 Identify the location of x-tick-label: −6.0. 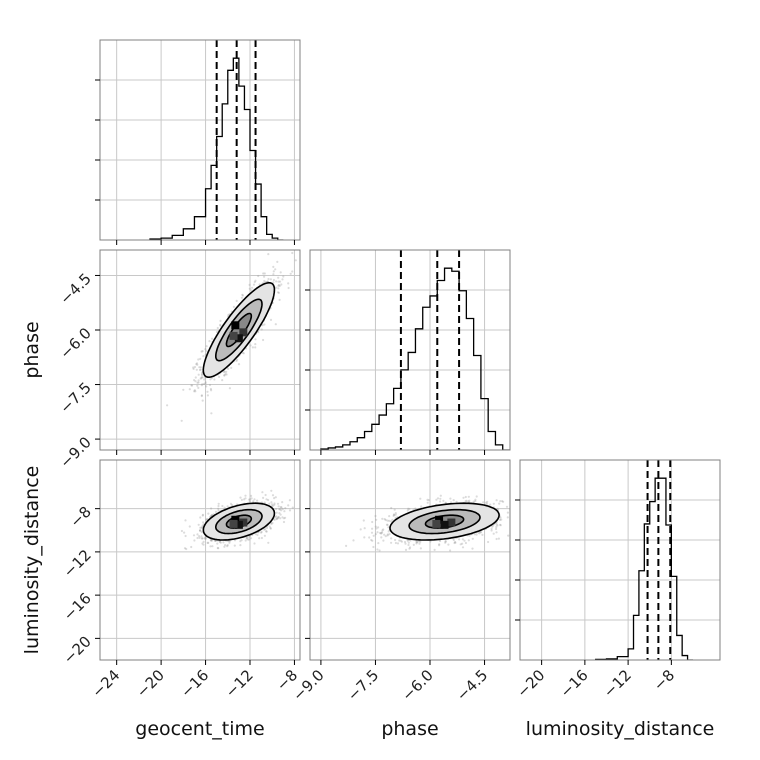
(417, 685).